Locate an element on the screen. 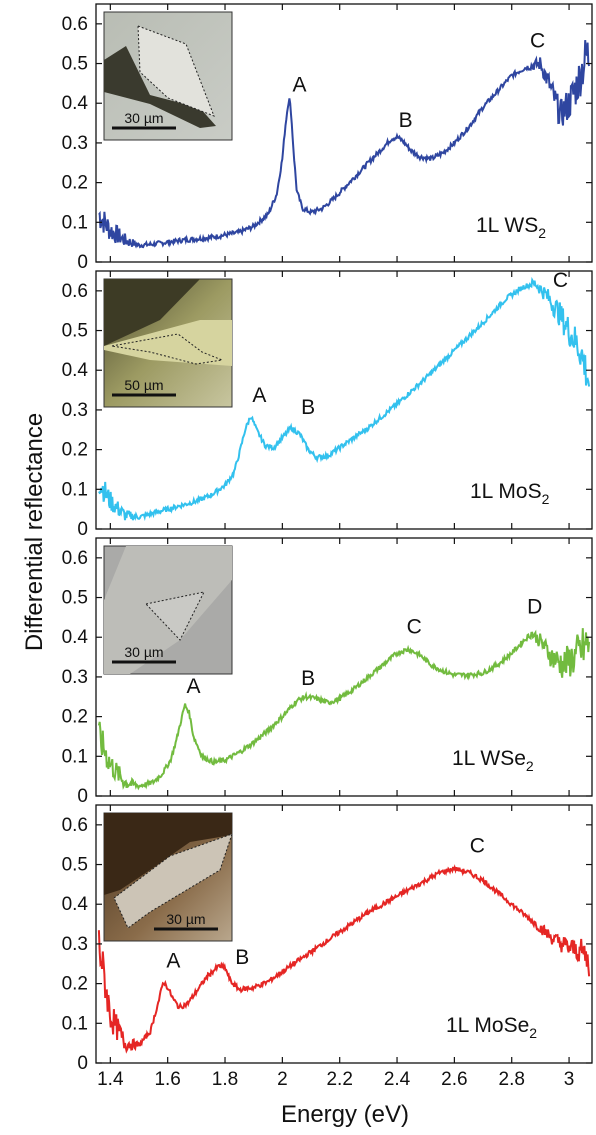 The image size is (596, 1135). sample-label: 1L MoSe2 is located at coordinates (491, 1027).